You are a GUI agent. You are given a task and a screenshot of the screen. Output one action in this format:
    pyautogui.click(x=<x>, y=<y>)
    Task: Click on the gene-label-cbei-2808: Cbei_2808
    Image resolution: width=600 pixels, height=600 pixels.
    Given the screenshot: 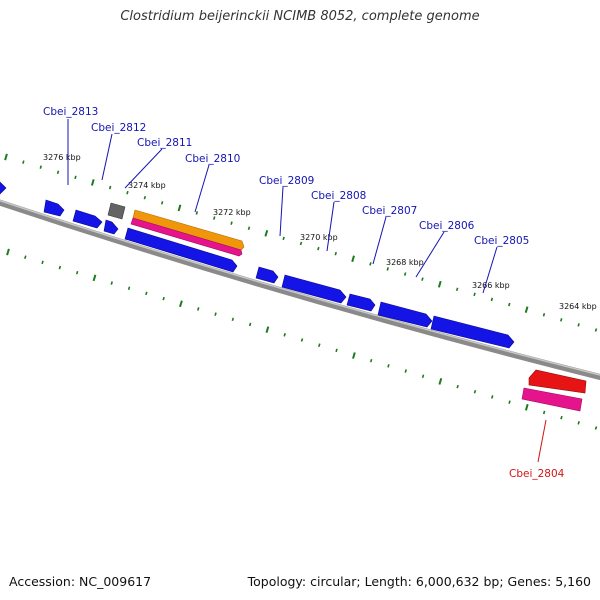 What is the action you would take?
    pyautogui.click(x=338, y=196)
    